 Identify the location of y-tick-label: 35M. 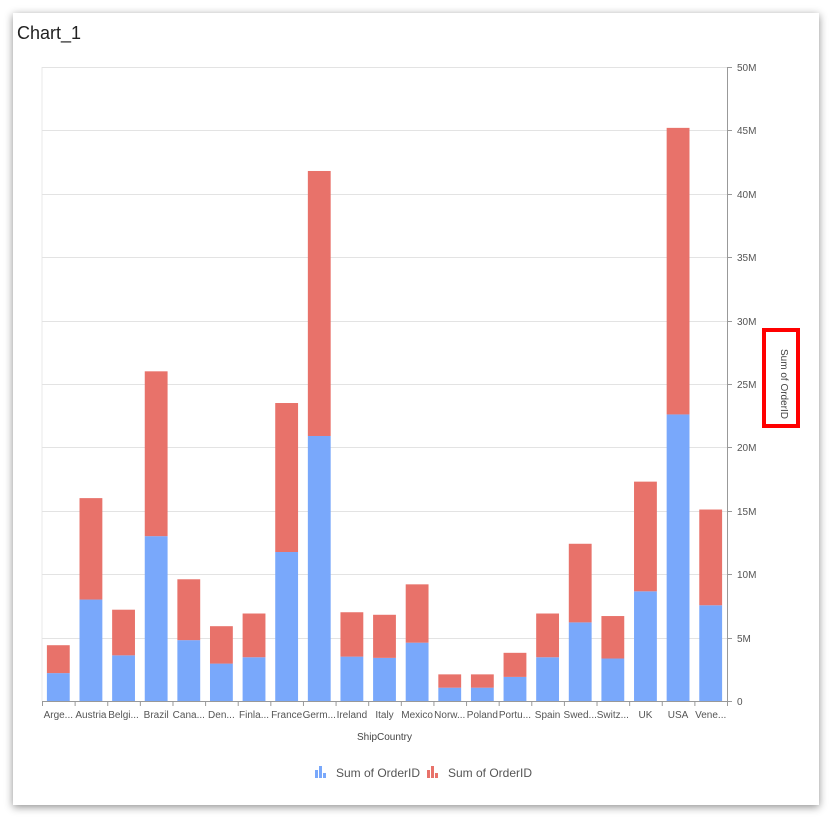
(746, 258).